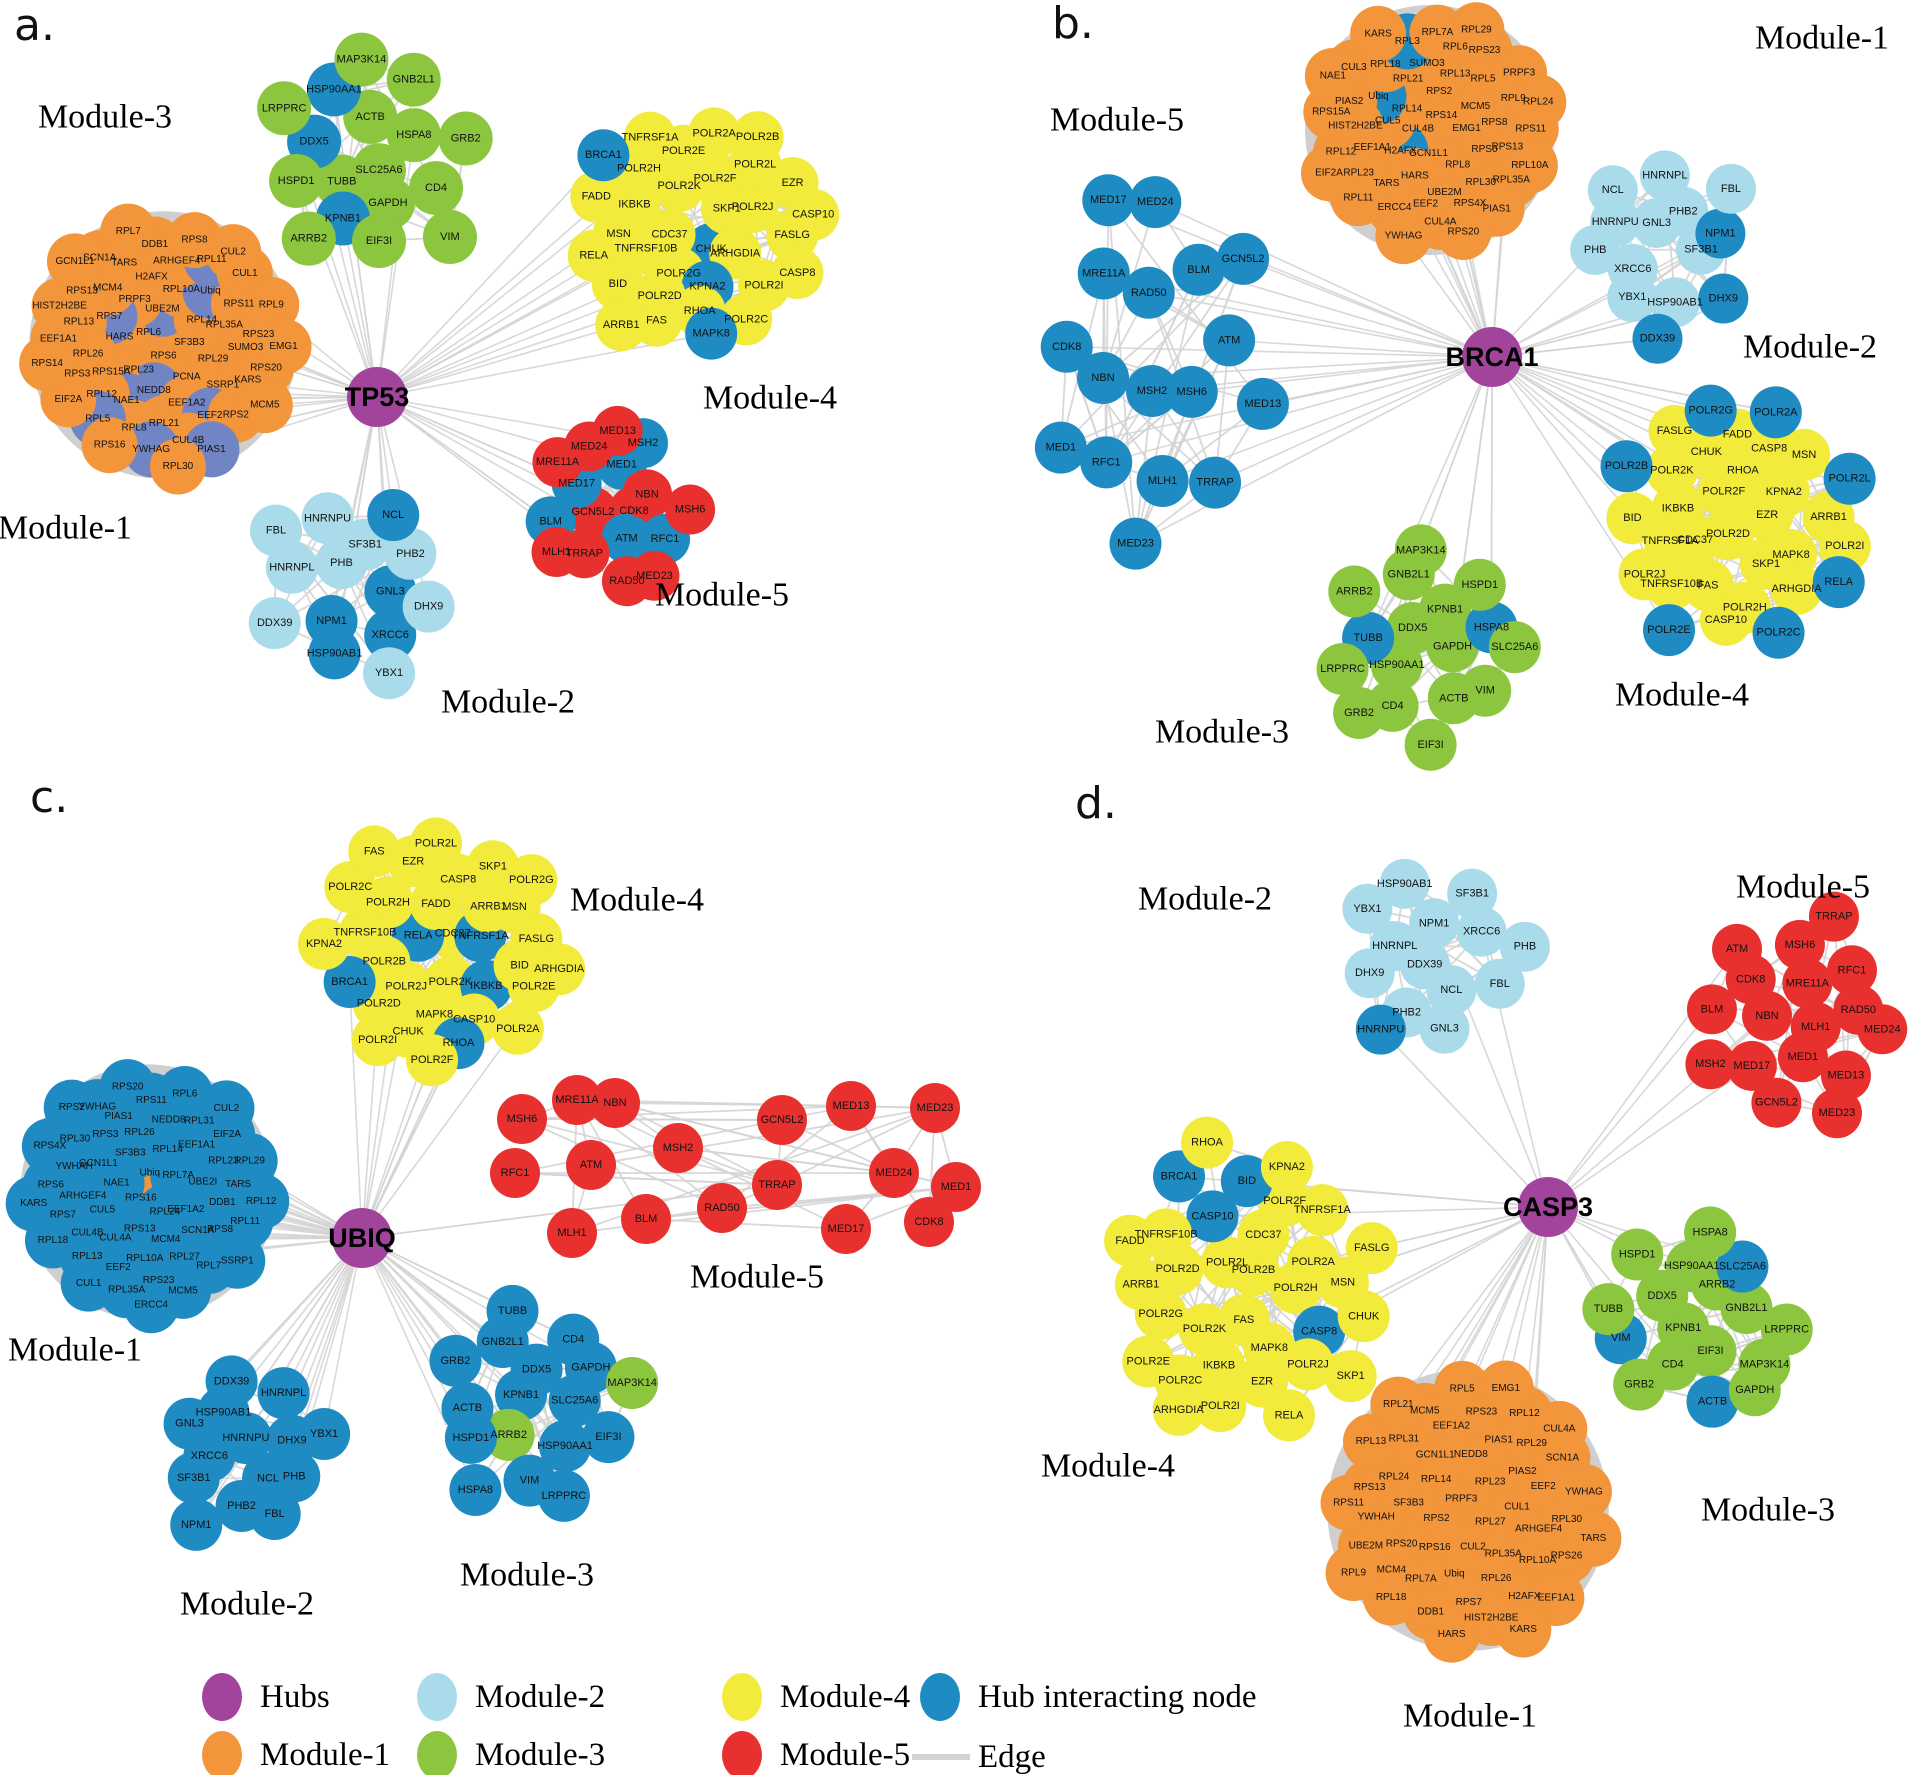  Describe the element at coordinates (66, 528) in the screenshot. I see `module-label: Module-1` at that location.